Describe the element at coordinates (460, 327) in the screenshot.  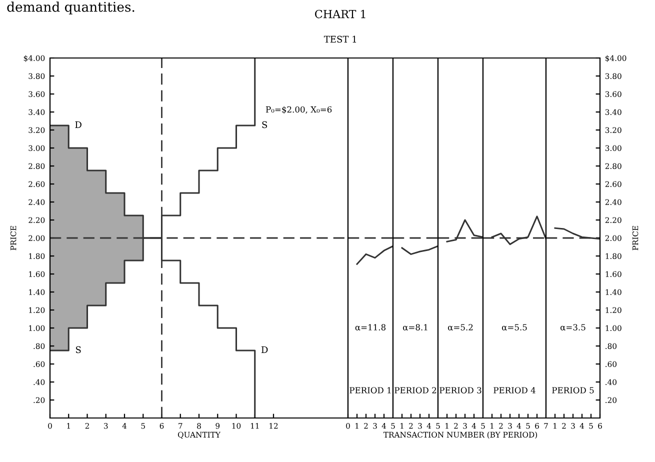
I see `annotation: α=5.2` at that location.